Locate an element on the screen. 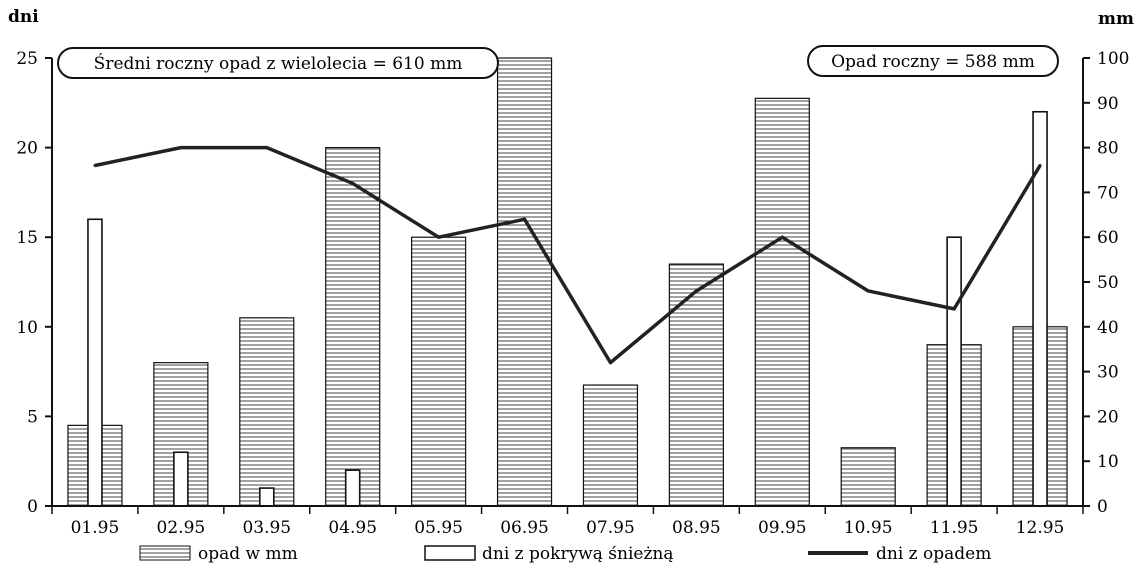 The height and width of the screenshot is (567, 1141). right-tick-label: 50 is located at coordinates (1108, 283).